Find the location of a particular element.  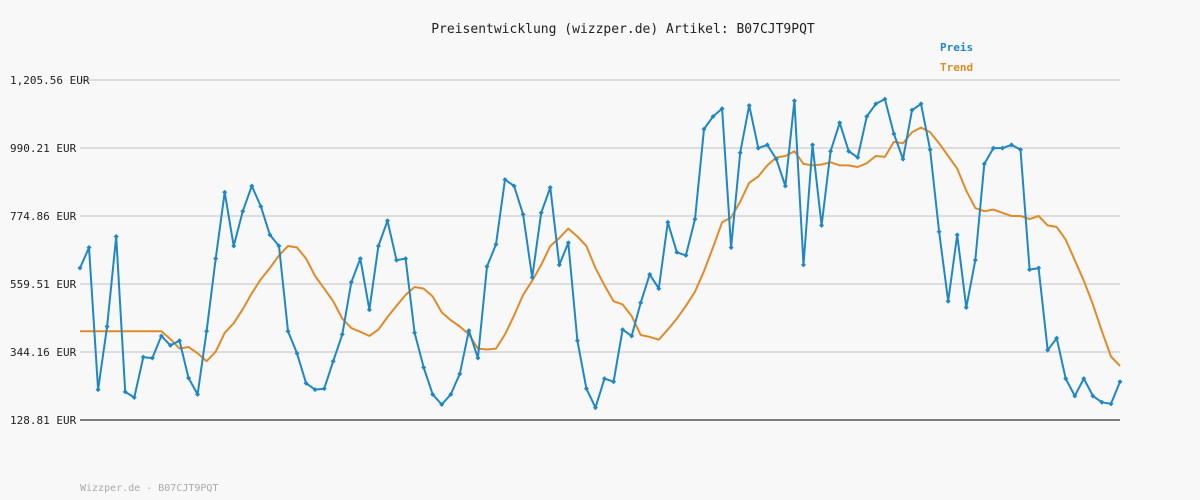

y-tick-label: 990.21 EUR is located at coordinates (43, 148).